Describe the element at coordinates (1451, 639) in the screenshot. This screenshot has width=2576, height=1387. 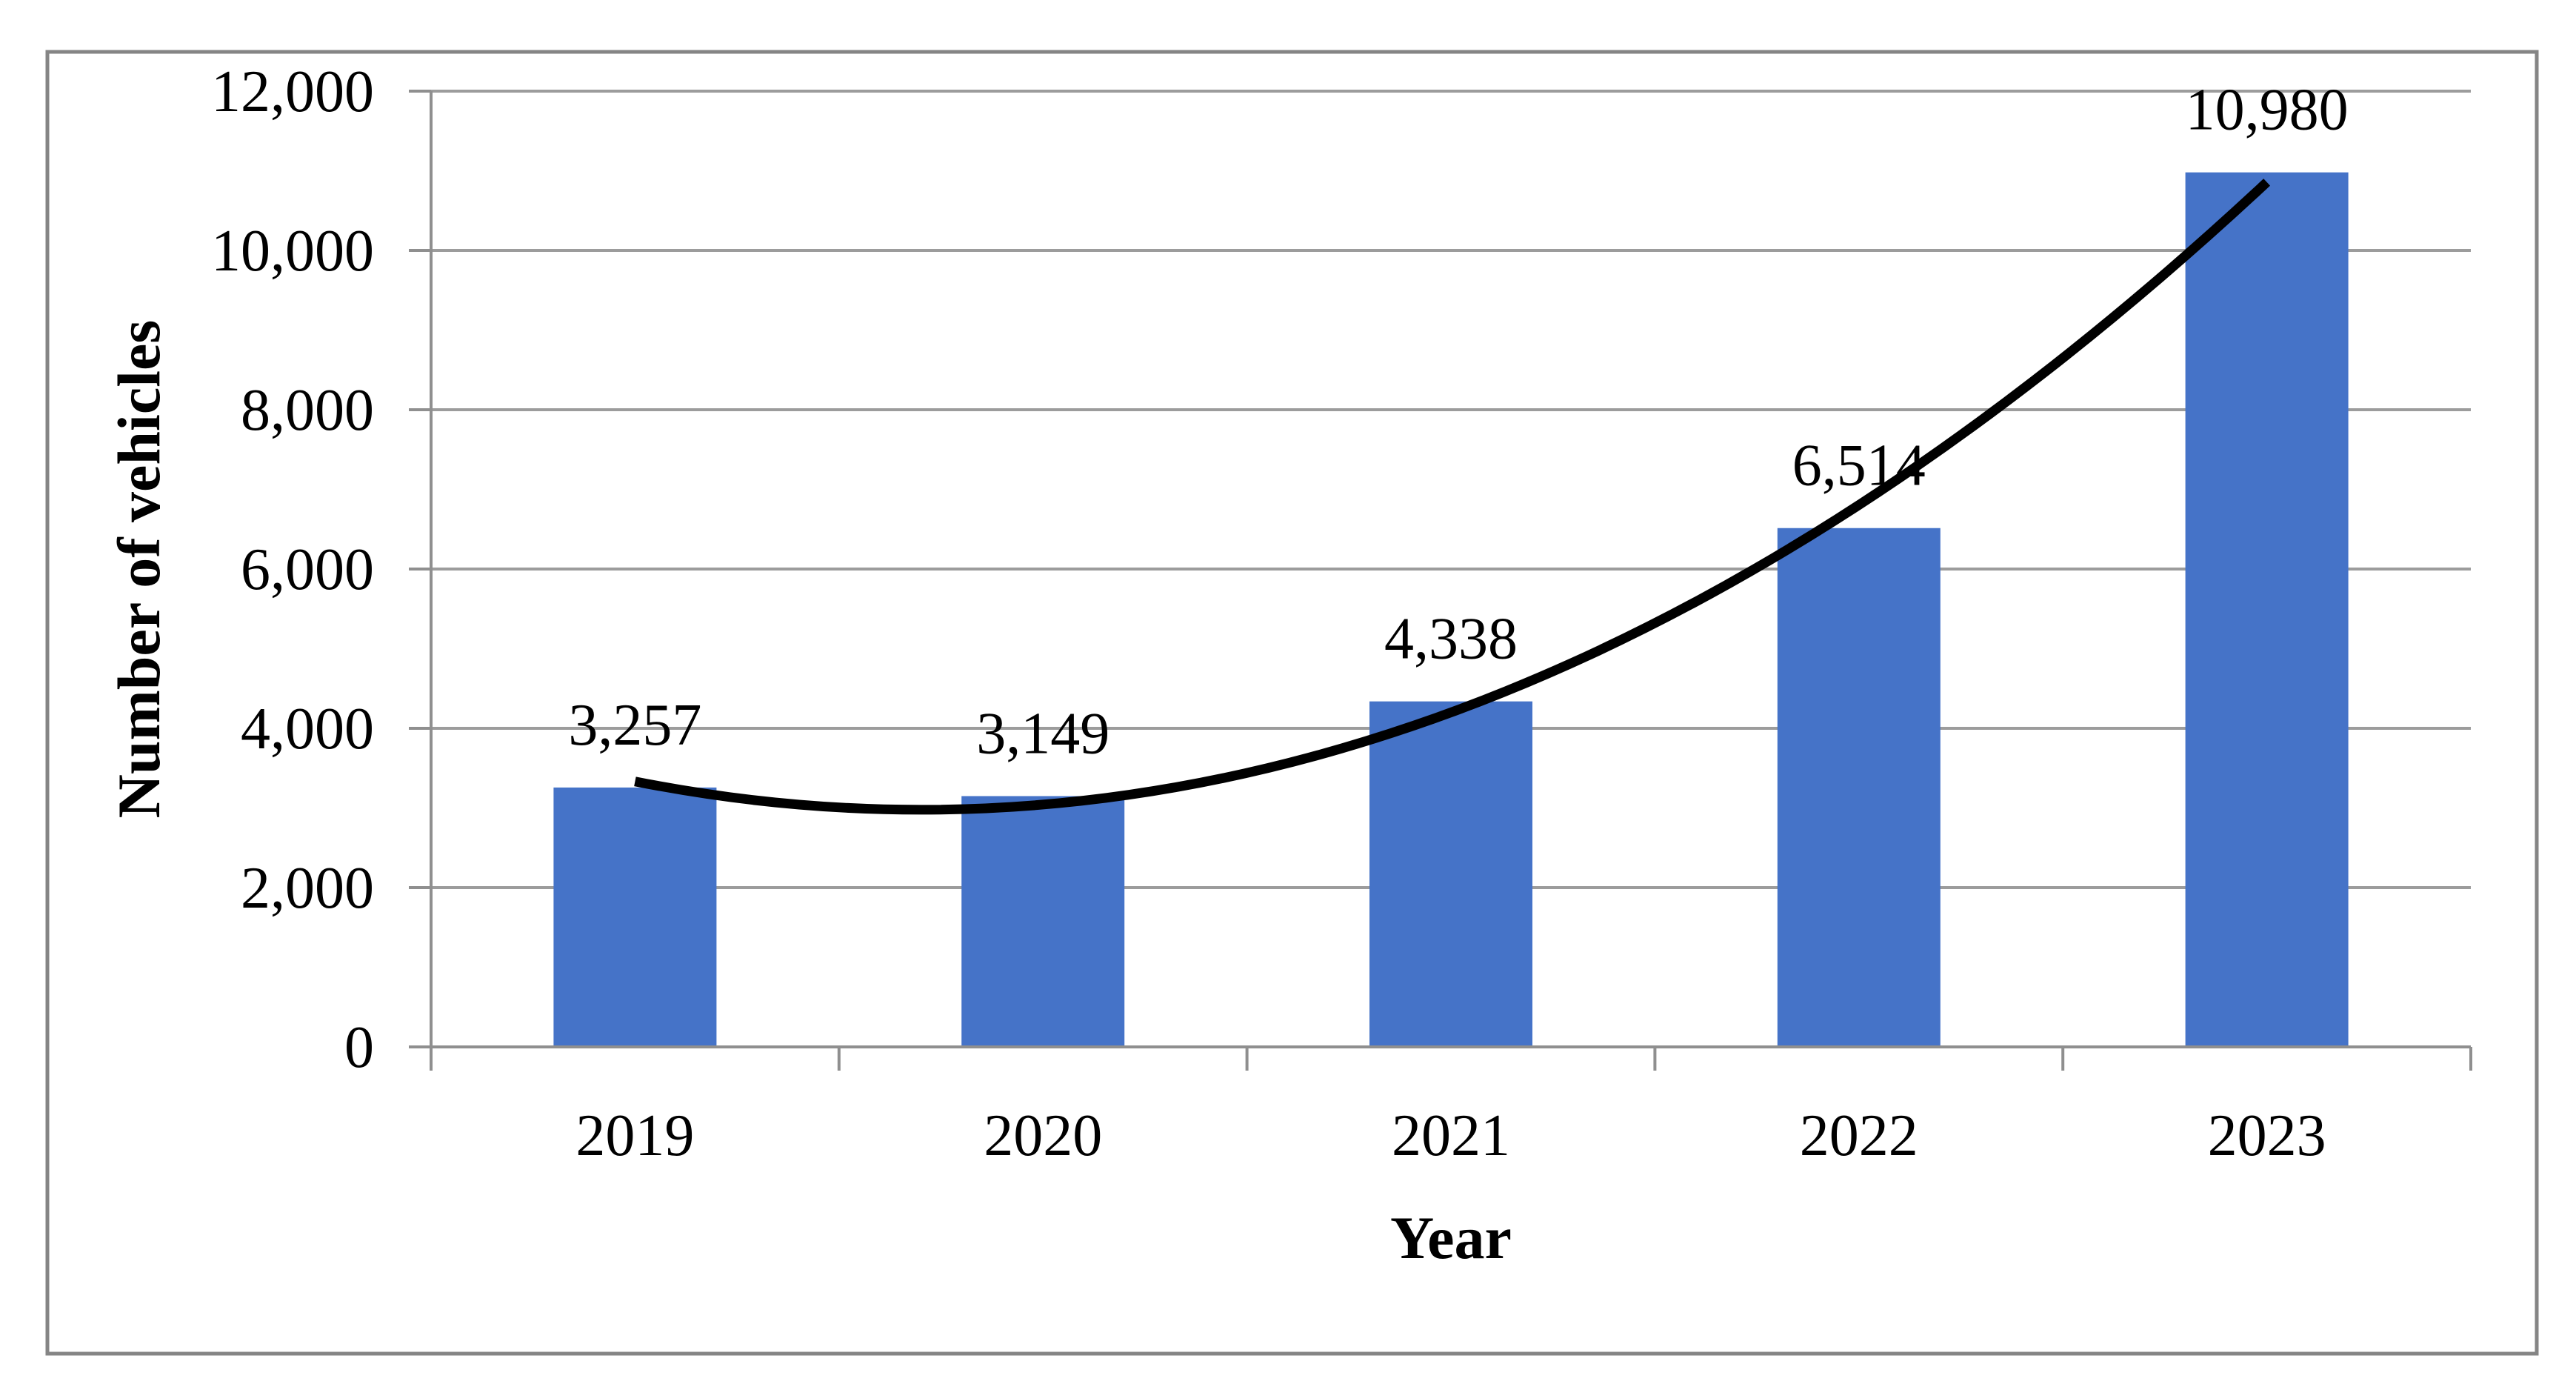
I see `bar-data-label: 4,338` at that location.